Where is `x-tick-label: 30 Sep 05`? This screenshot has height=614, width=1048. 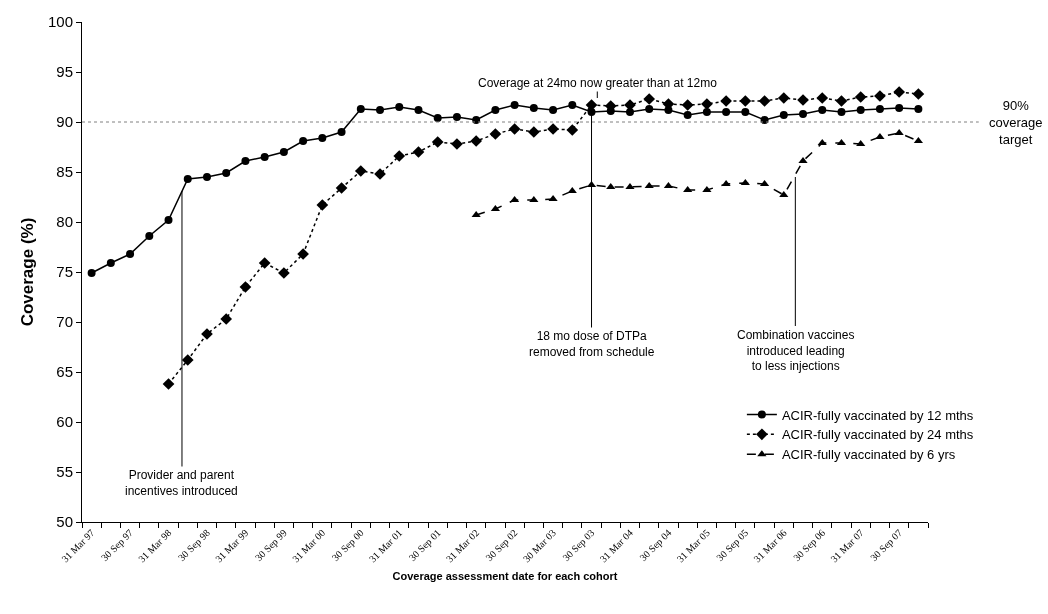 x-tick-label: 30 Sep 05 is located at coordinates (732, 545).